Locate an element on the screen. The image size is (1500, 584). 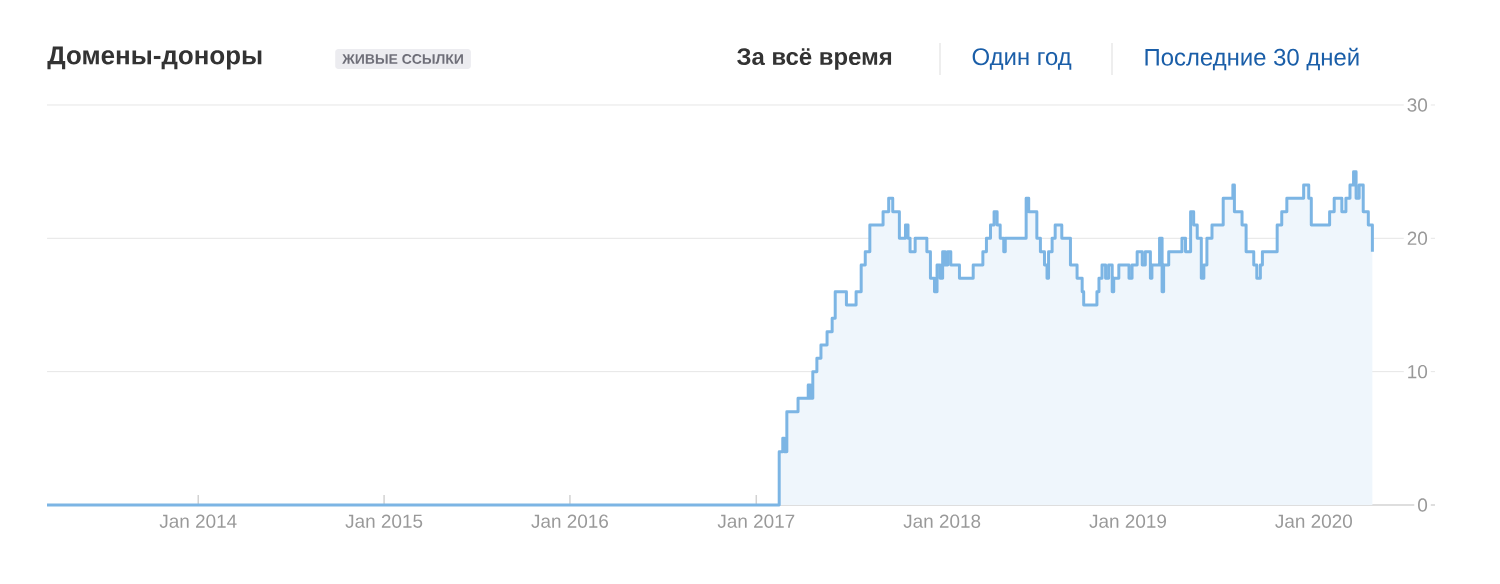
y-tick-label: 30 is located at coordinates (1417, 105).